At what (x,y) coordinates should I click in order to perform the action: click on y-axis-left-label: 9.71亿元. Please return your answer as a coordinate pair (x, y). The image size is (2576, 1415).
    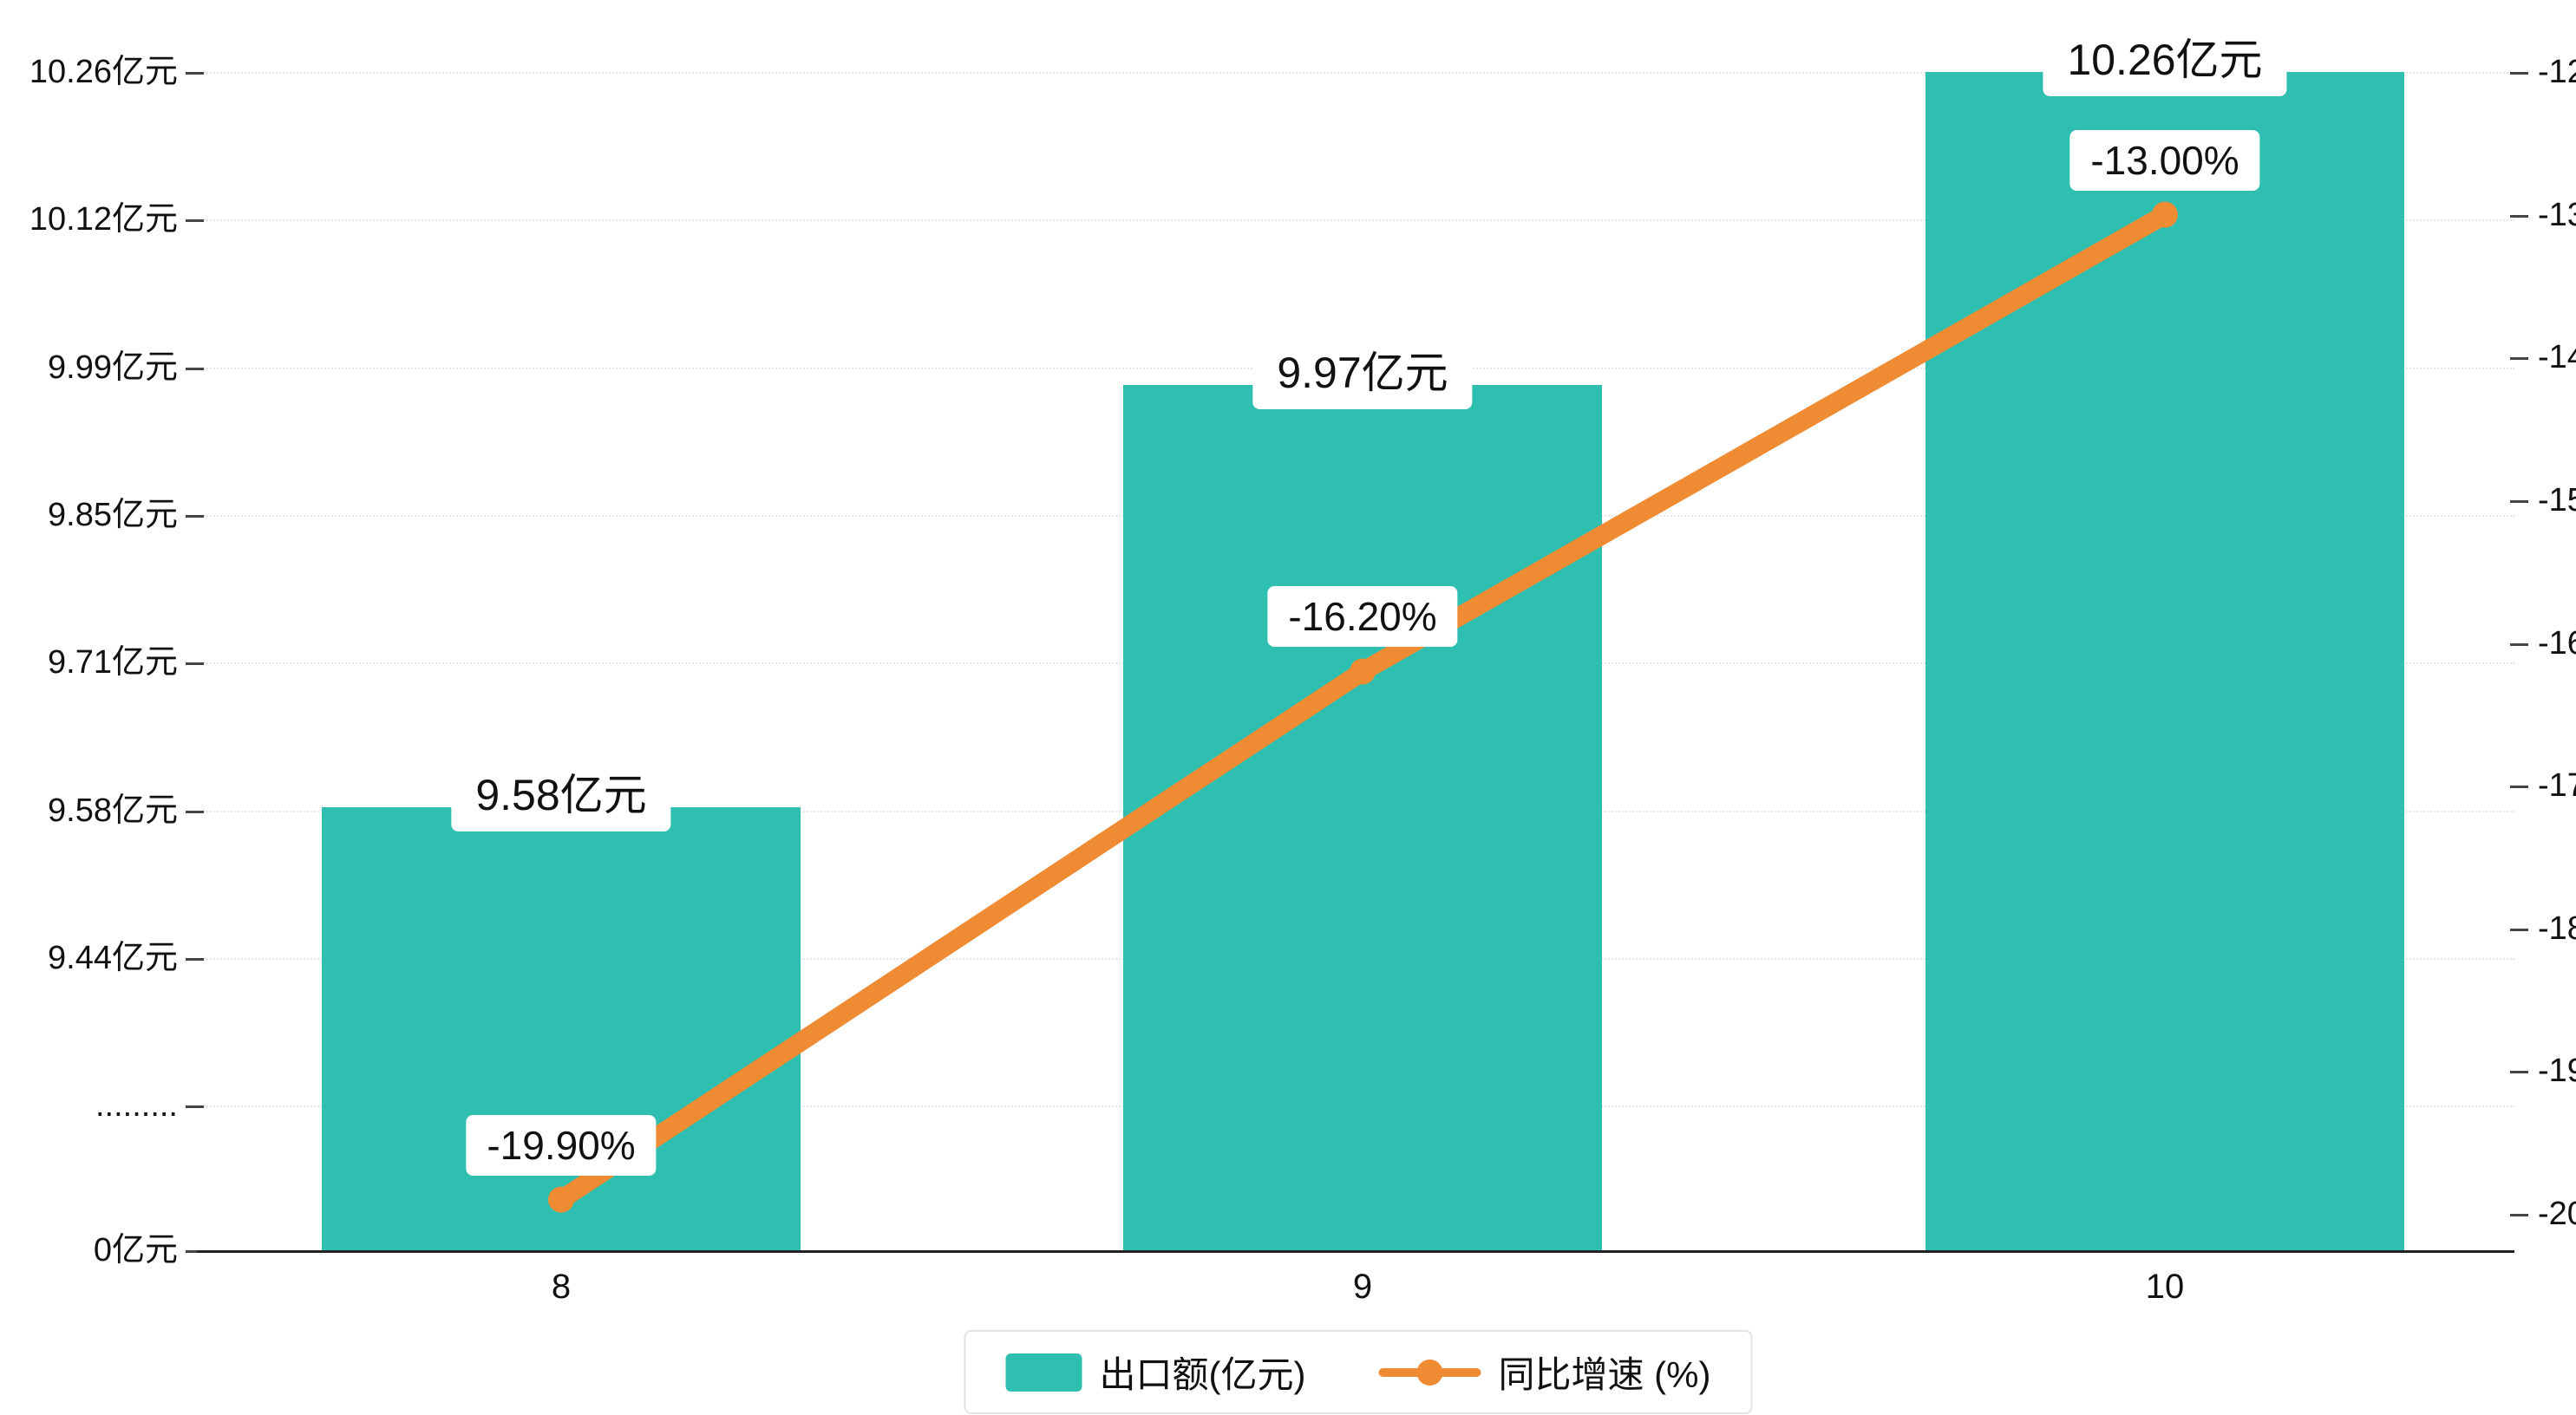
    Looking at the image, I should click on (113, 662).